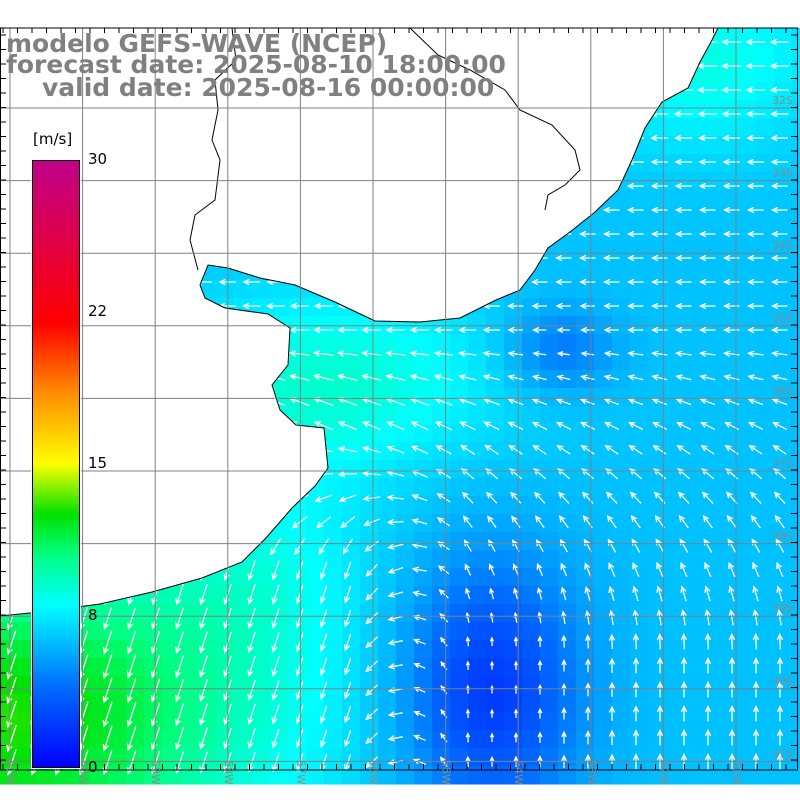 The image size is (800, 800). Describe the element at coordinates (736, 772) in the screenshot. I see `lon-label: 51W` at that location.